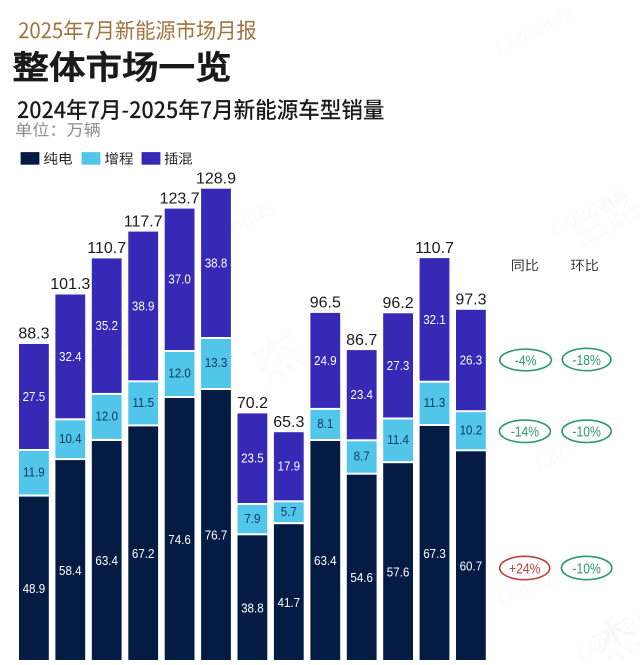 The width and height of the screenshot is (640, 665). I want to click on svg-text: 96.5, so click(325, 303).